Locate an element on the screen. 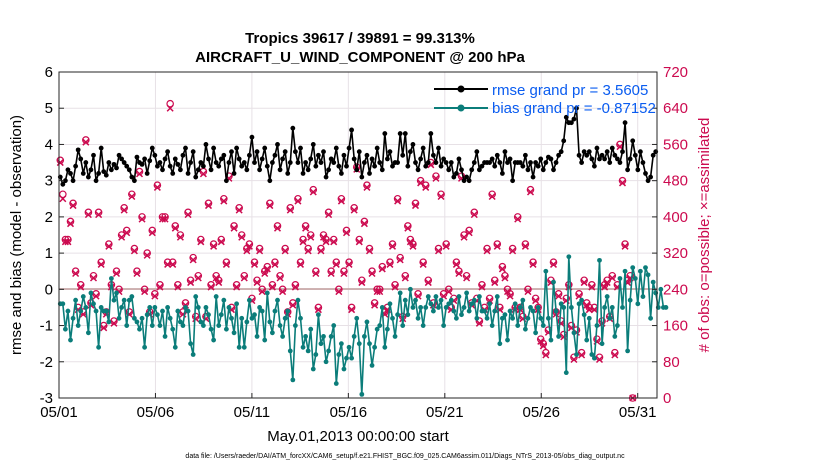 The image size is (830, 470). x-tick-label: 05/21 is located at coordinates (445, 412).